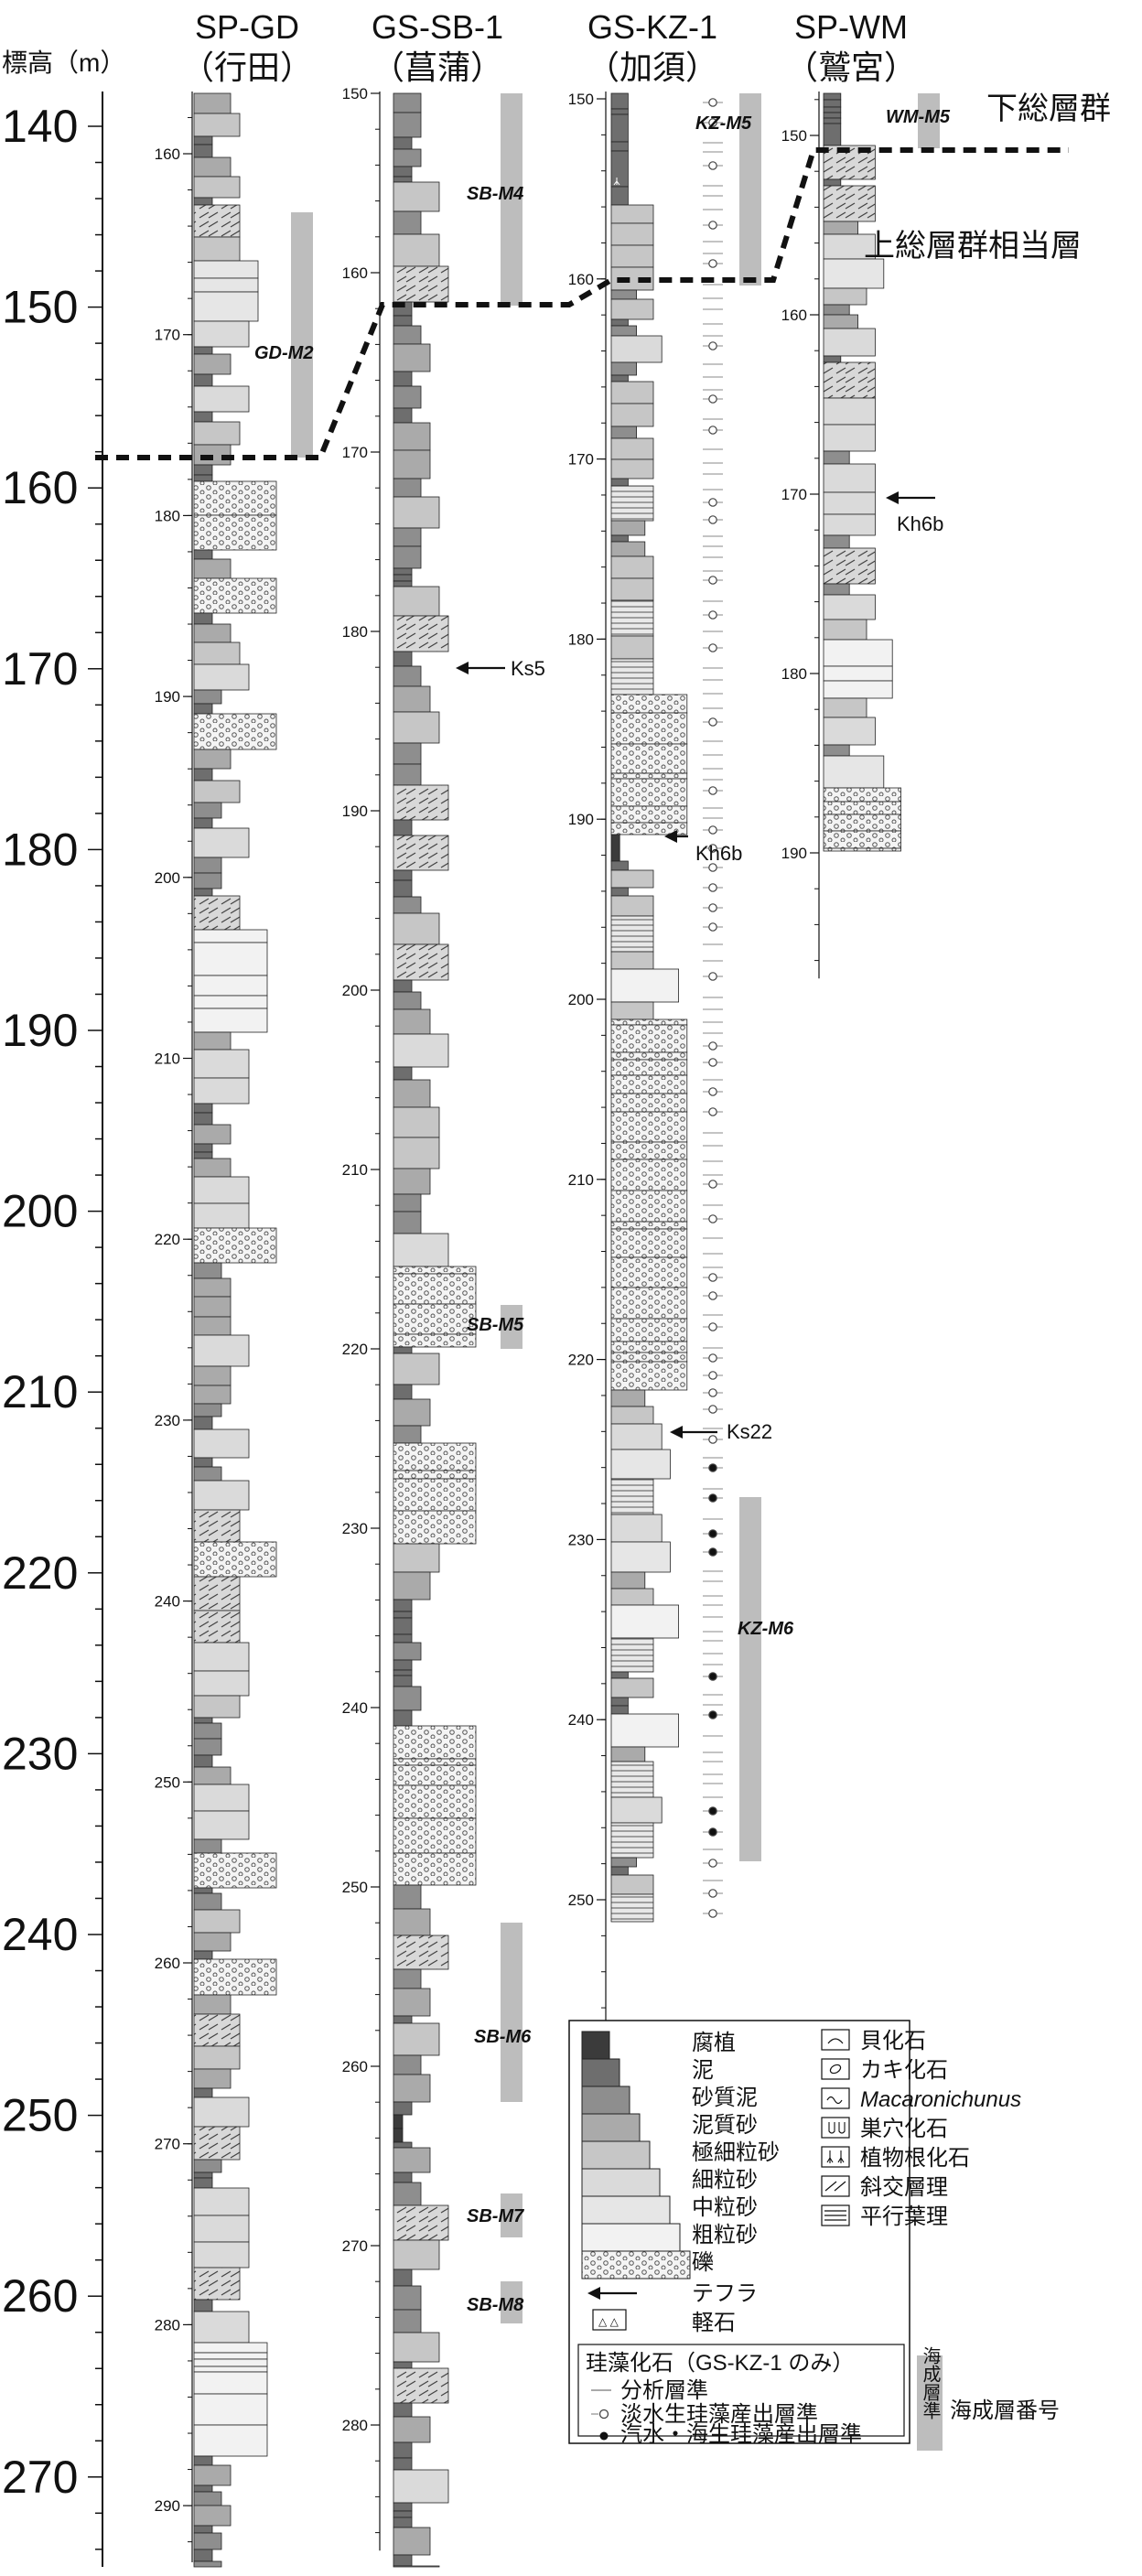 The width and height of the screenshot is (1142, 2576). What do you see at coordinates (720, 2363) in the screenshot?
I see `legend-diatom-title: 珪藻化石（GS-KZ-1 のみ）` at bounding box center [720, 2363].